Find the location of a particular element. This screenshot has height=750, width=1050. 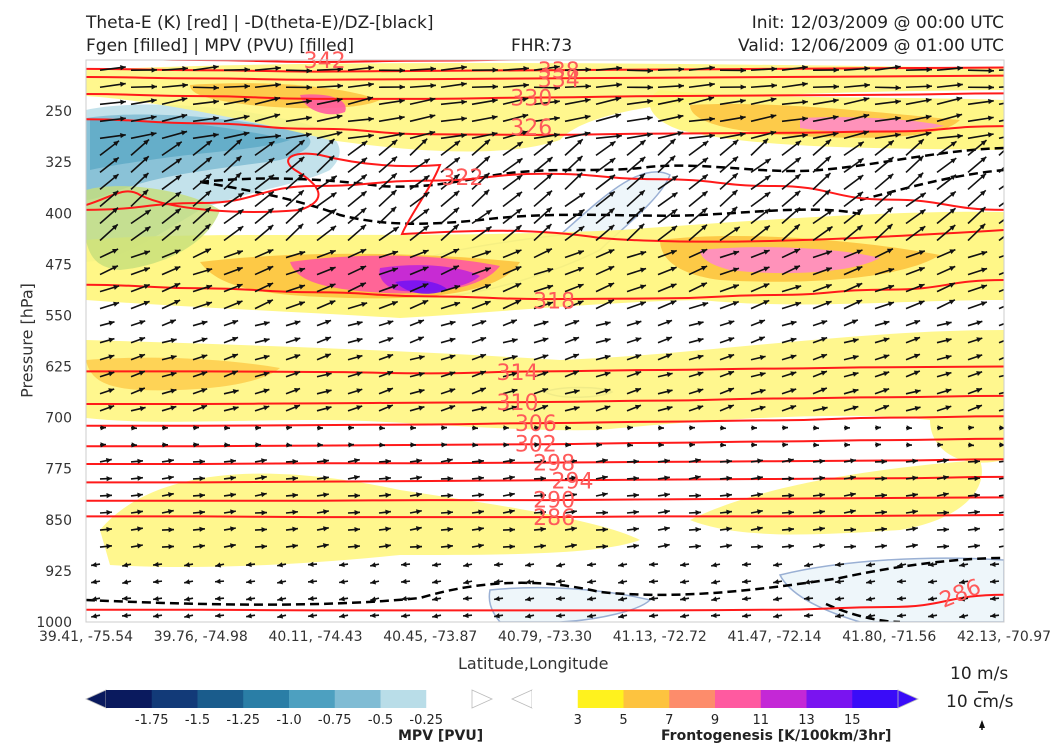

theta-e-label: 290 is located at coordinates (554, 500).